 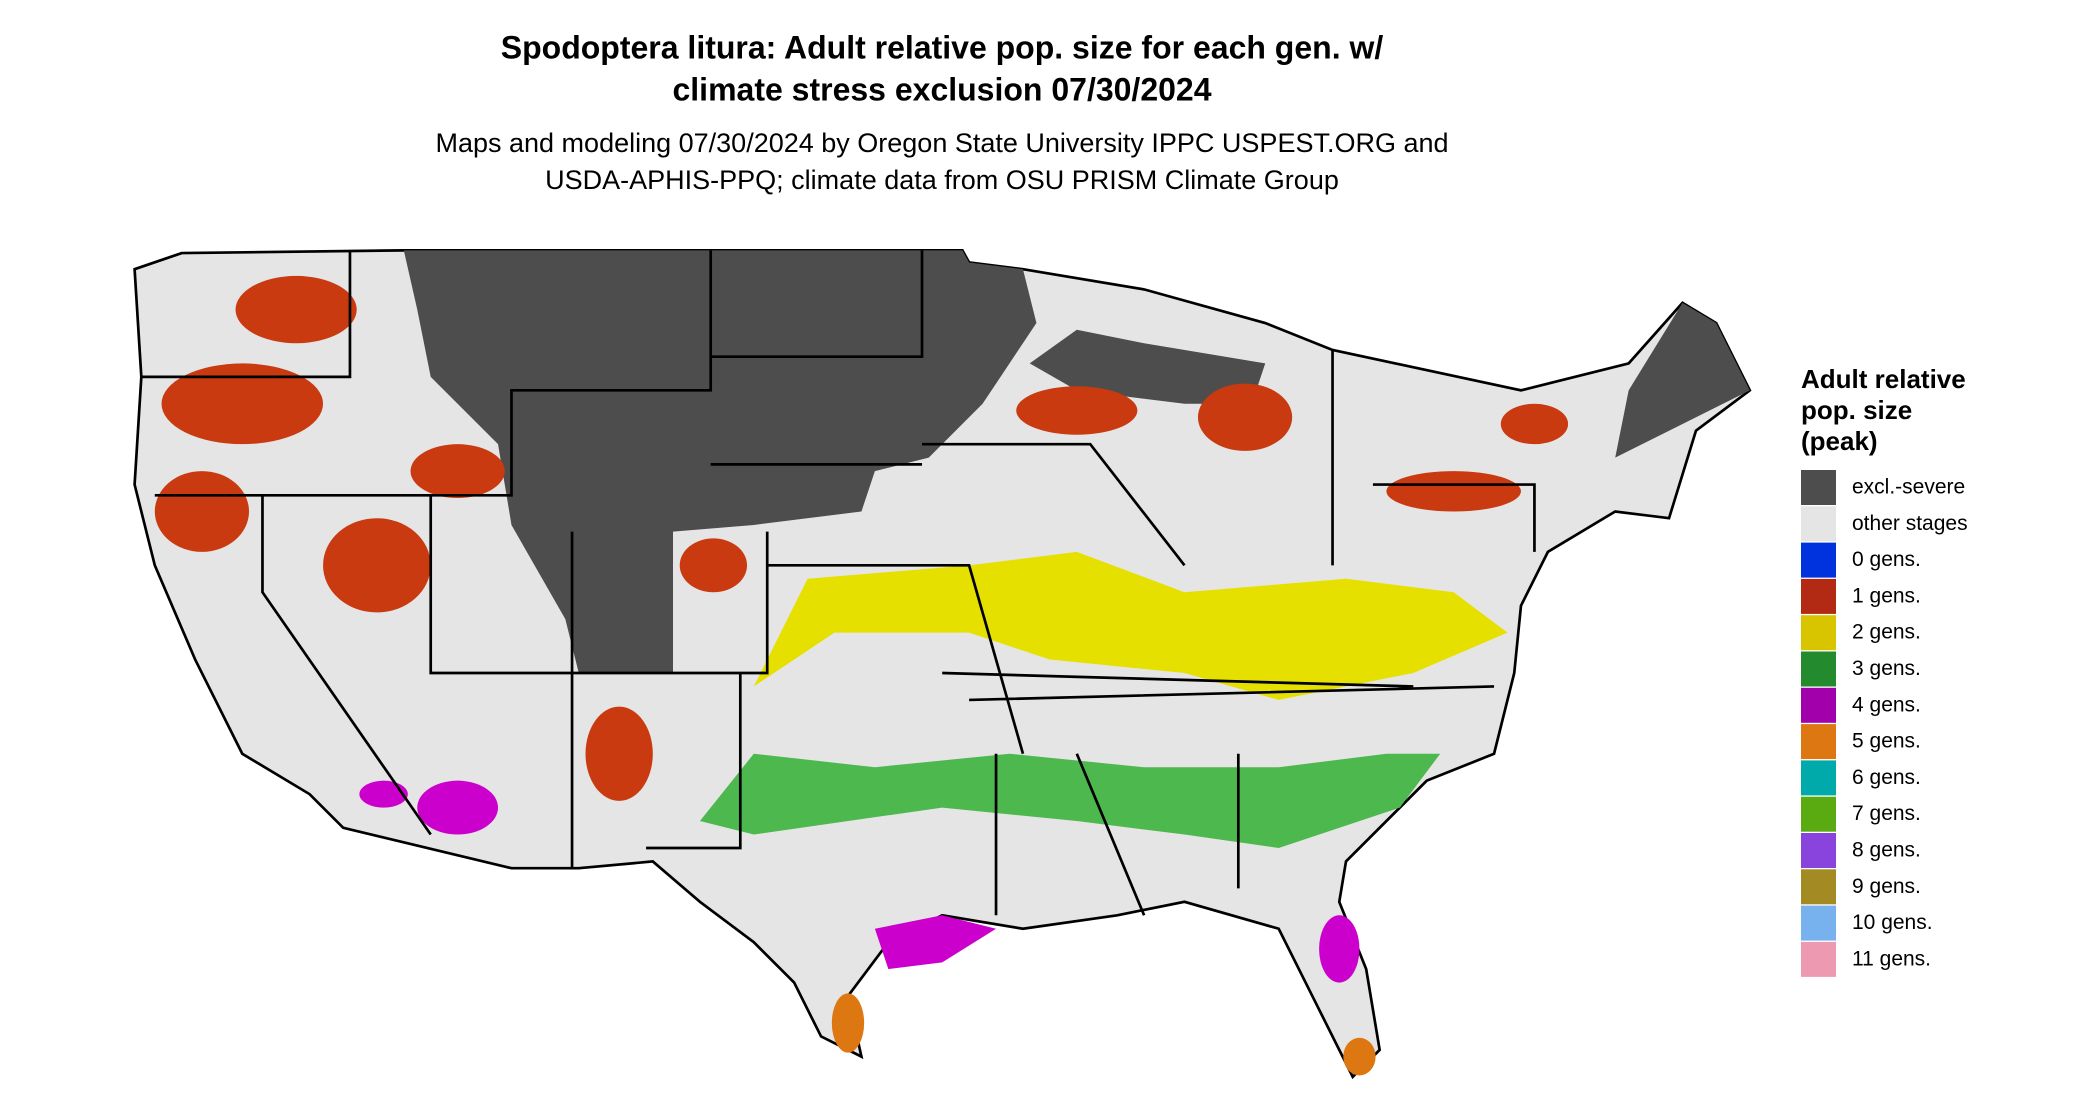 I want to click on legend-title: (peak), so click(x=1839, y=441).